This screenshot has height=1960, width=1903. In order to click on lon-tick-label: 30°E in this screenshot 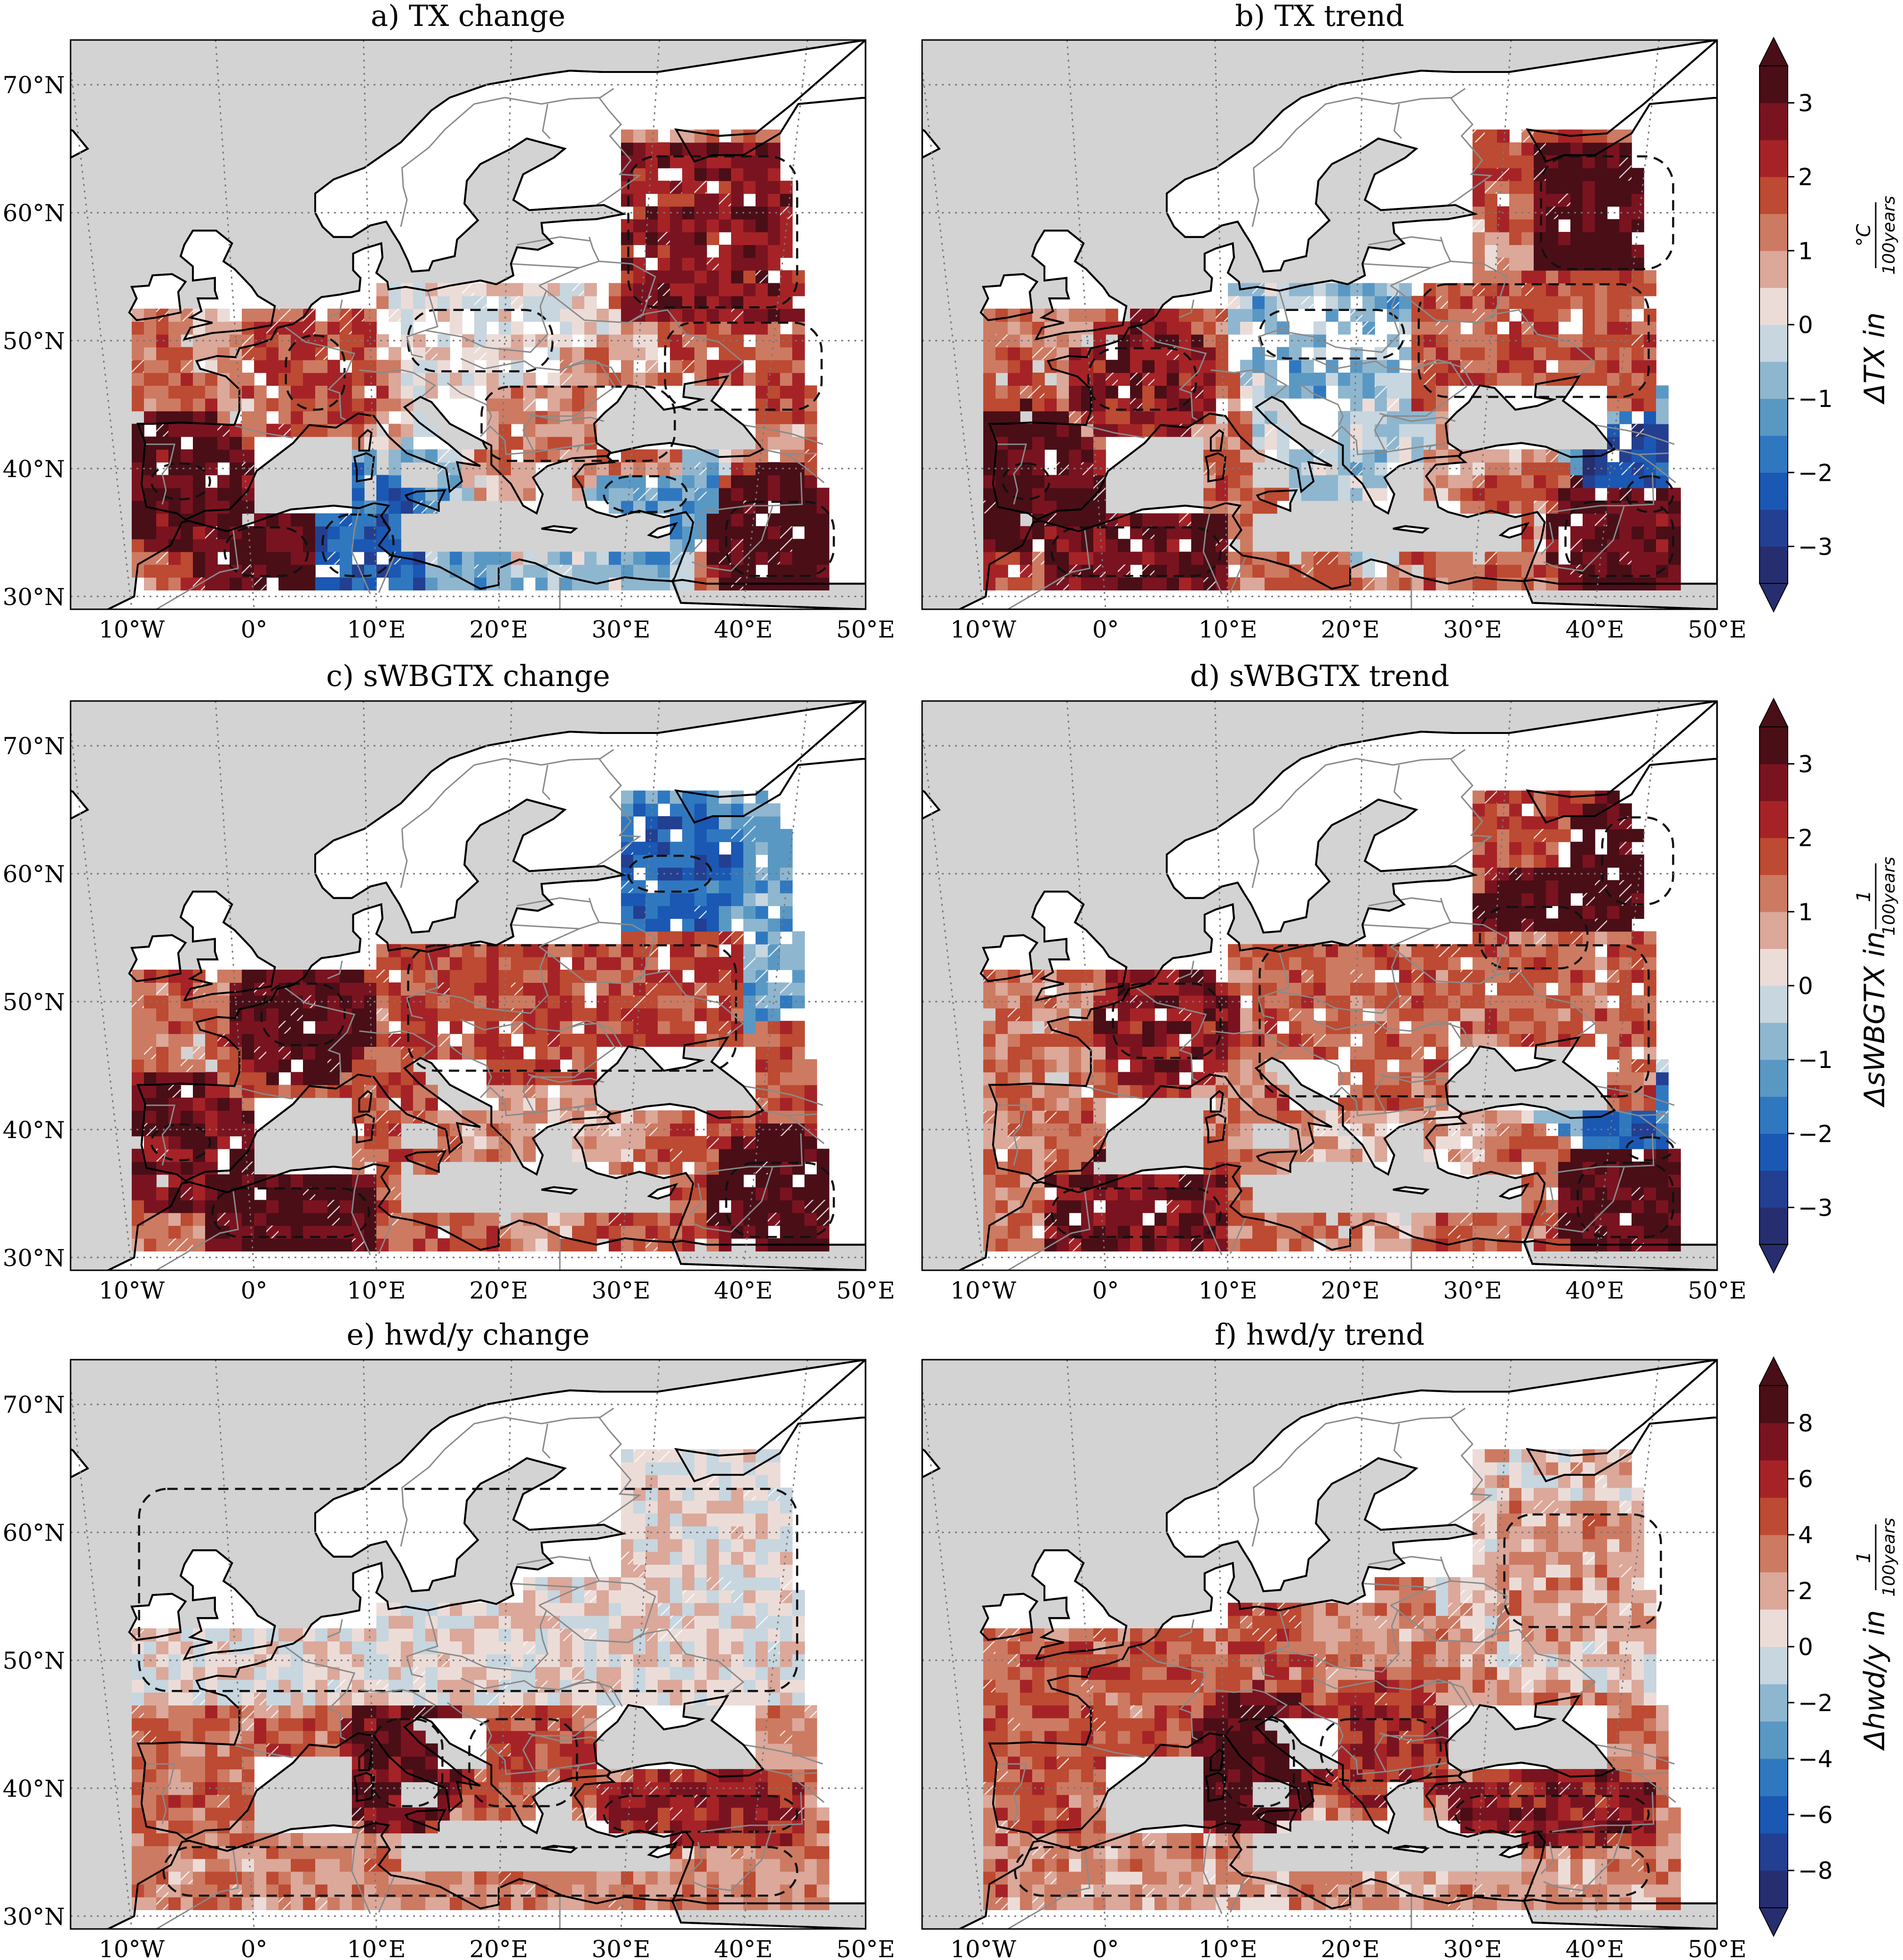, I will do `click(1472, 629)`.